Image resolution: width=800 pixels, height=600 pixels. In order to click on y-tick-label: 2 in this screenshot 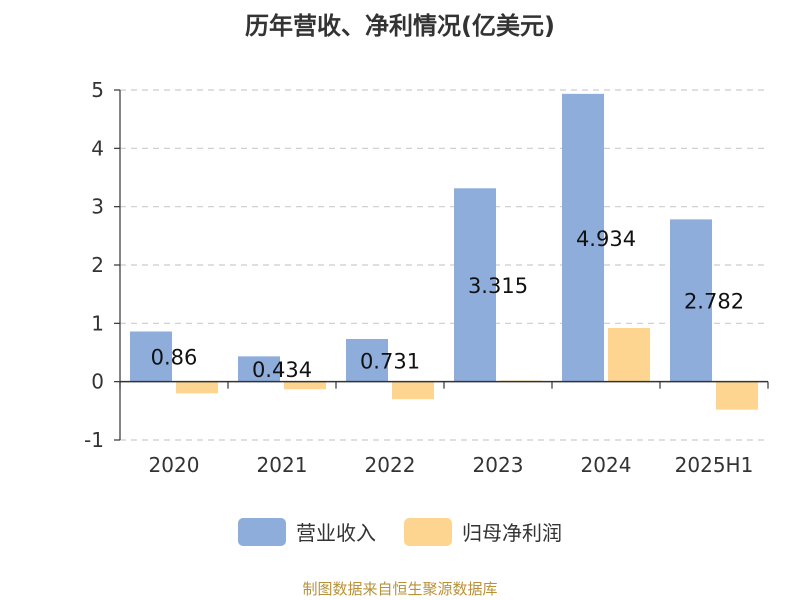, I will do `click(97, 265)`.